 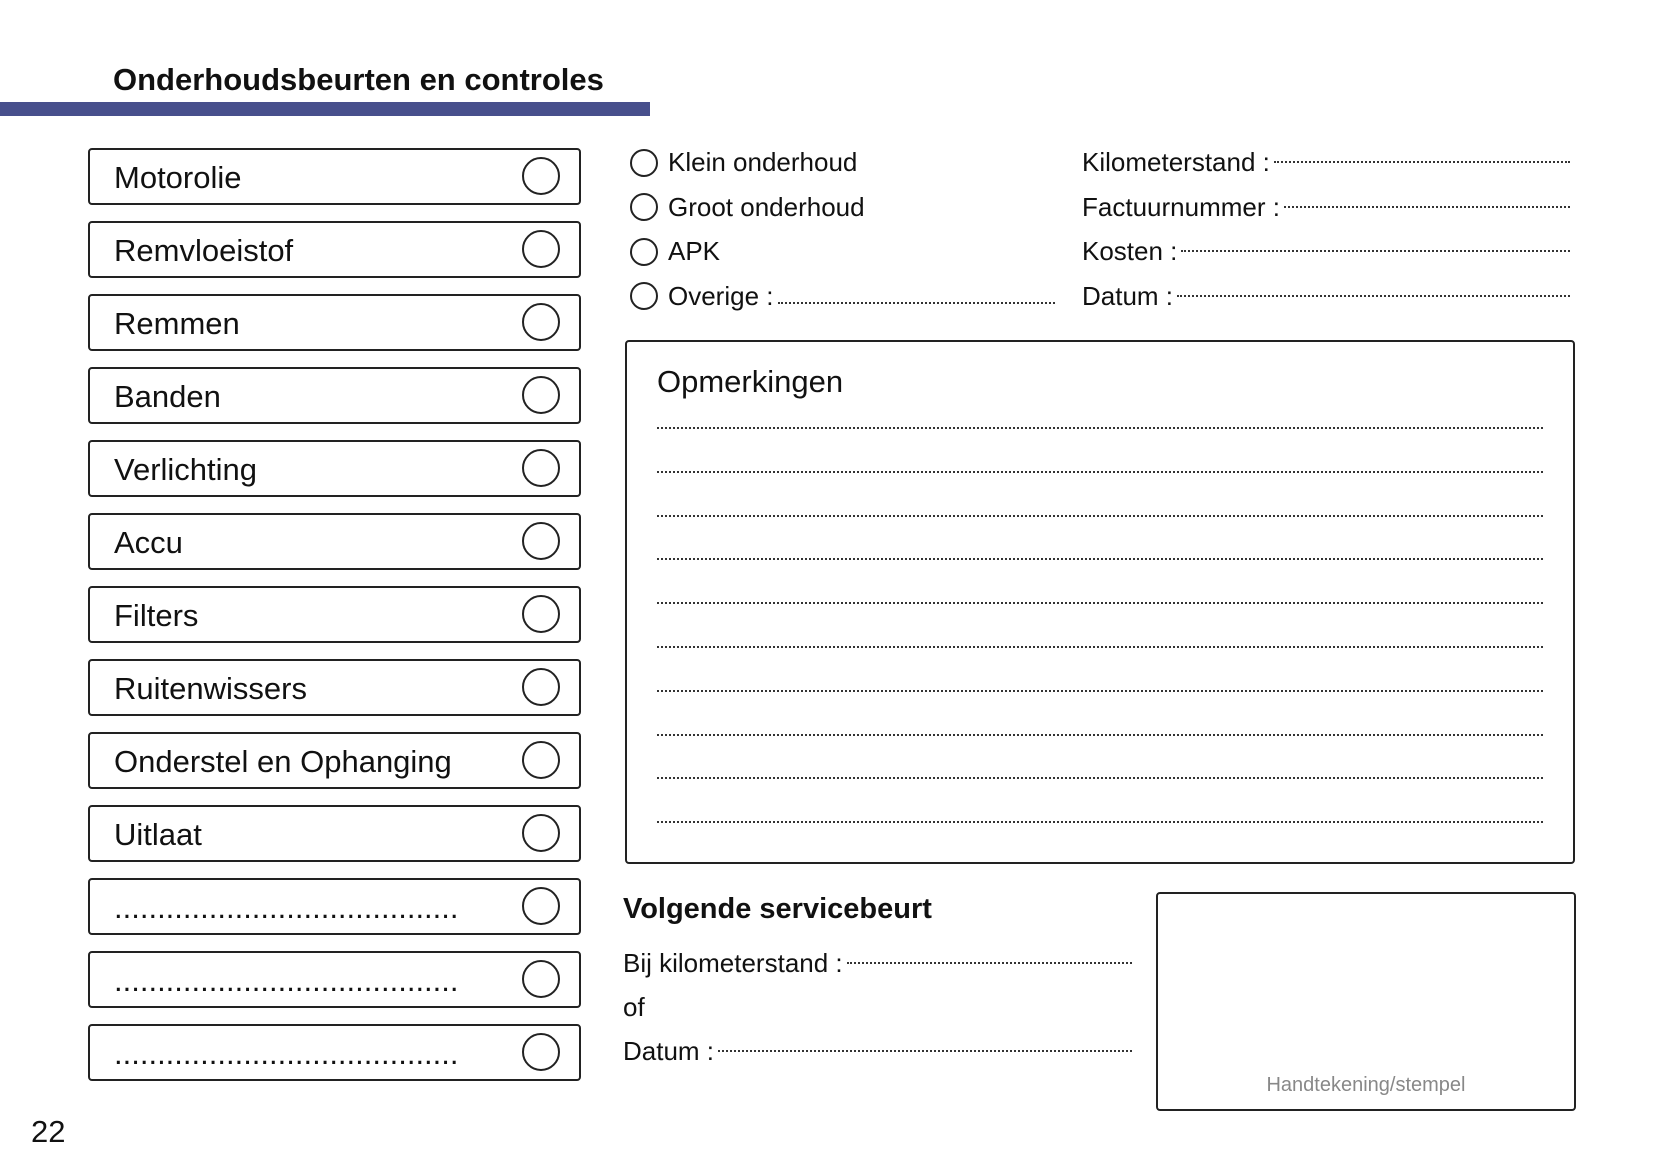 What do you see at coordinates (210, 688) in the screenshot?
I see `checklist-label: Ruitenwissers` at bounding box center [210, 688].